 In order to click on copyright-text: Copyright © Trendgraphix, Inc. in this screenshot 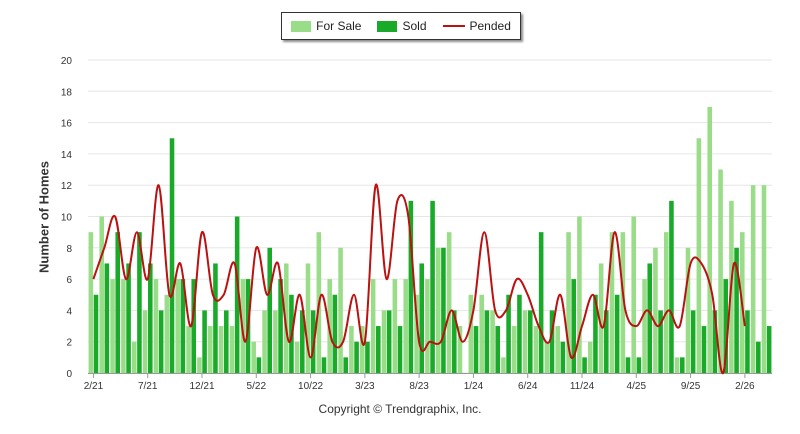, I will do `click(400, 409)`.